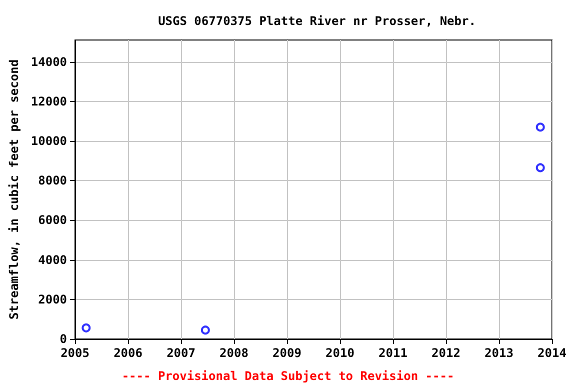 Image resolution: width=576 pixels, height=384 pixels. Describe the element at coordinates (53, 259) in the screenshot. I see `y-tick-label: 4000` at that location.